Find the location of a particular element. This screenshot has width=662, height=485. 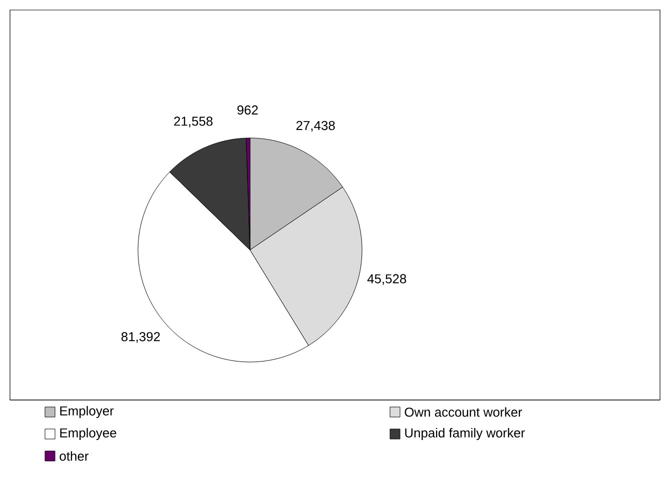

legend-label: Employer is located at coordinates (87, 412).